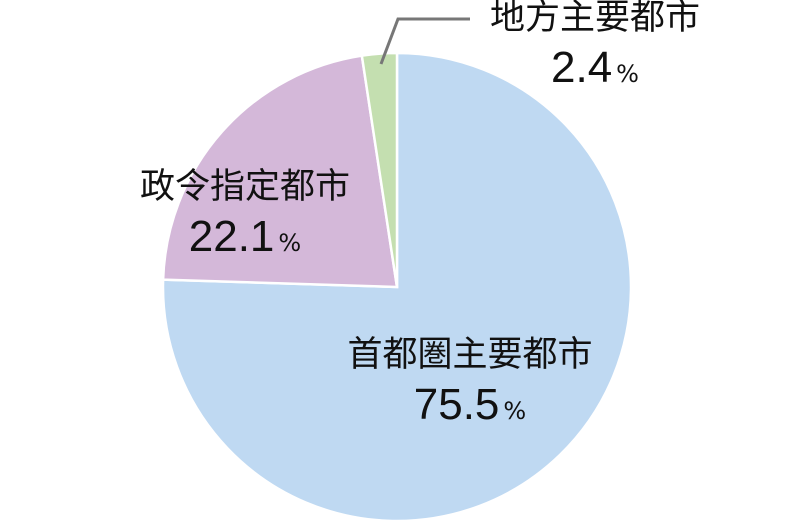  Describe the element at coordinates (424, 41) in the screenshot. I see `leader-line` at that location.